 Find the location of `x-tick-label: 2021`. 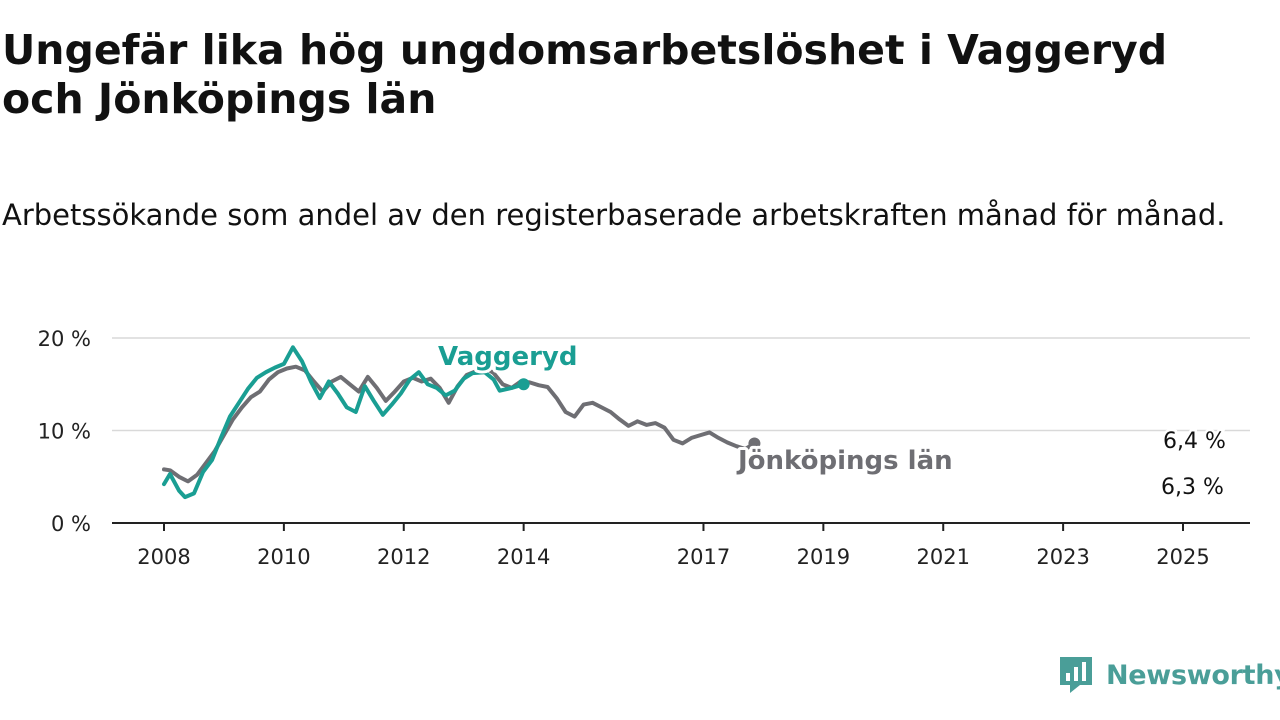

x-tick-label: 2021 is located at coordinates (943, 557).